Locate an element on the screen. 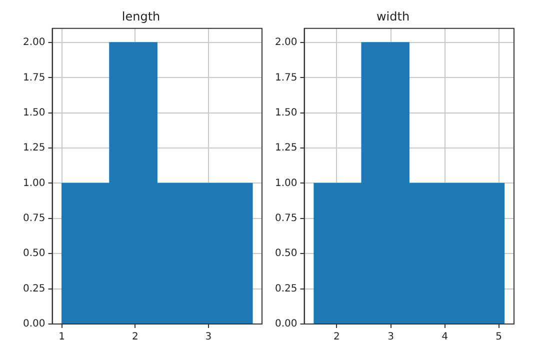  chart-title: length is located at coordinates (141, 16).